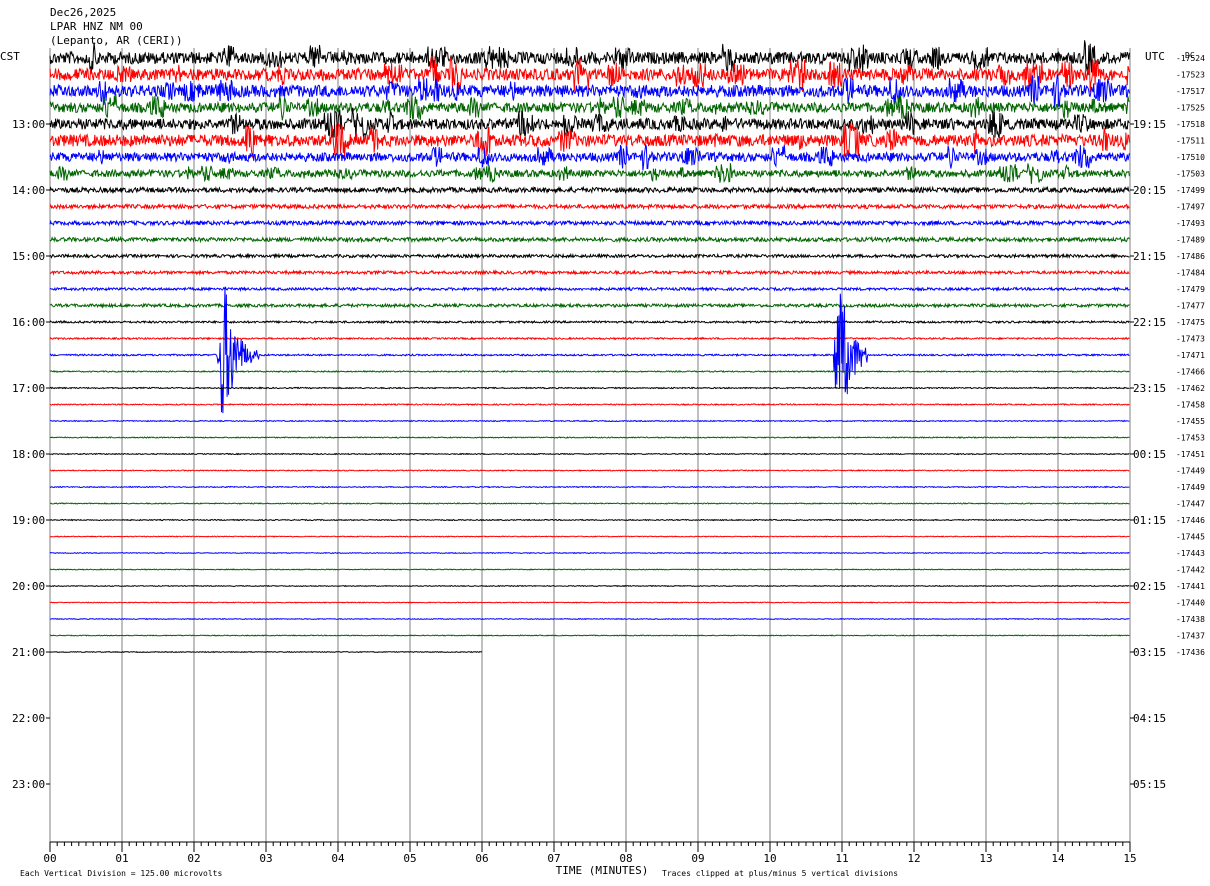 The height and width of the screenshot is (886, 1210). What do you see at coordinates (1190, 289) in the screenshot?
I see `trace-offset-label: -17479` at bounding box center [1190, 289].